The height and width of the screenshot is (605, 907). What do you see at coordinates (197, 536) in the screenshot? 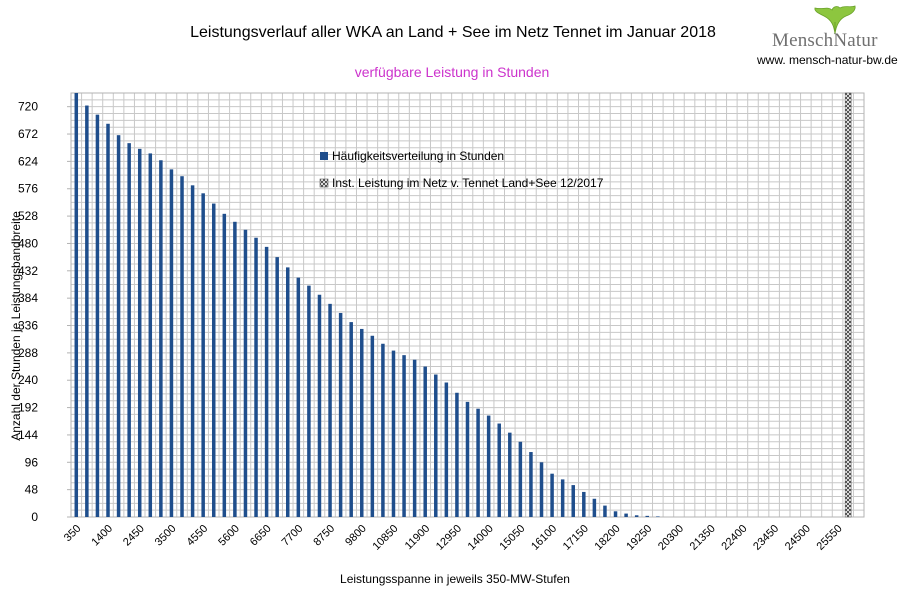
I see `x-tick-label: 4550` at bounding box center [197, 536].